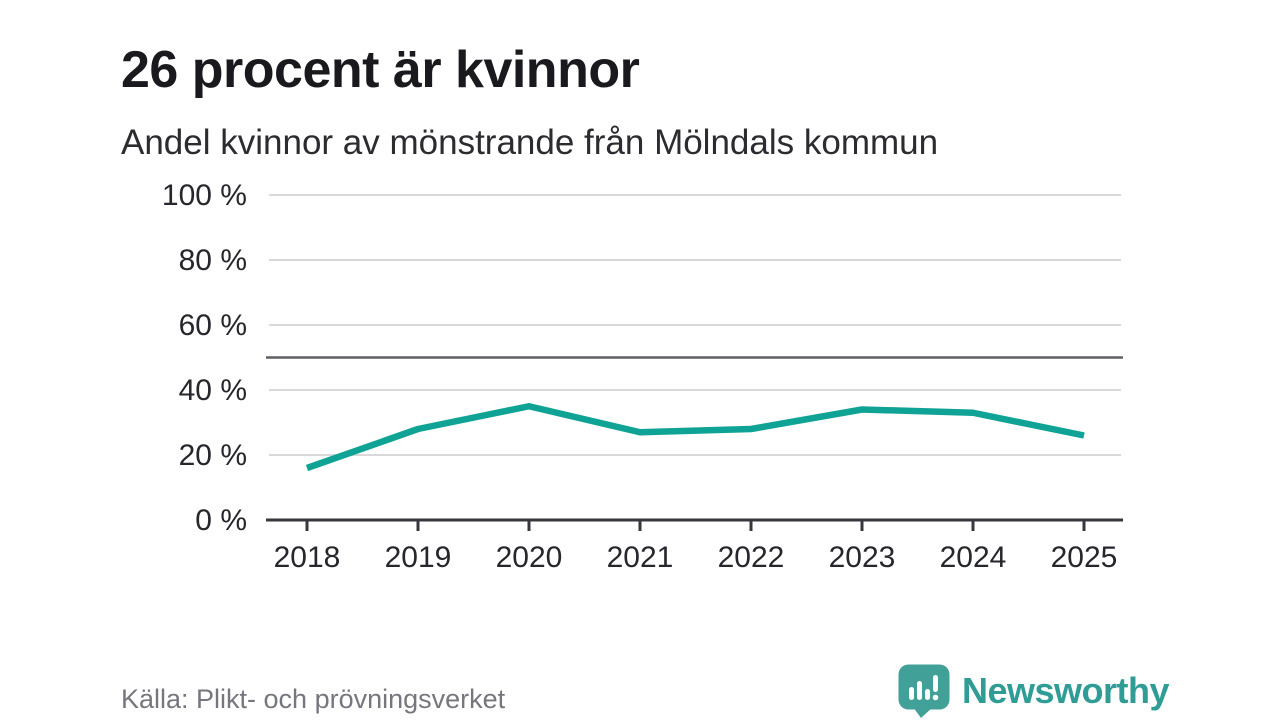 The height and width of the screenshot is (720, 1280). Describe the element at coordinates (221, 520) in the screenshot. I see `y-axis-label: 0 %` at that location.